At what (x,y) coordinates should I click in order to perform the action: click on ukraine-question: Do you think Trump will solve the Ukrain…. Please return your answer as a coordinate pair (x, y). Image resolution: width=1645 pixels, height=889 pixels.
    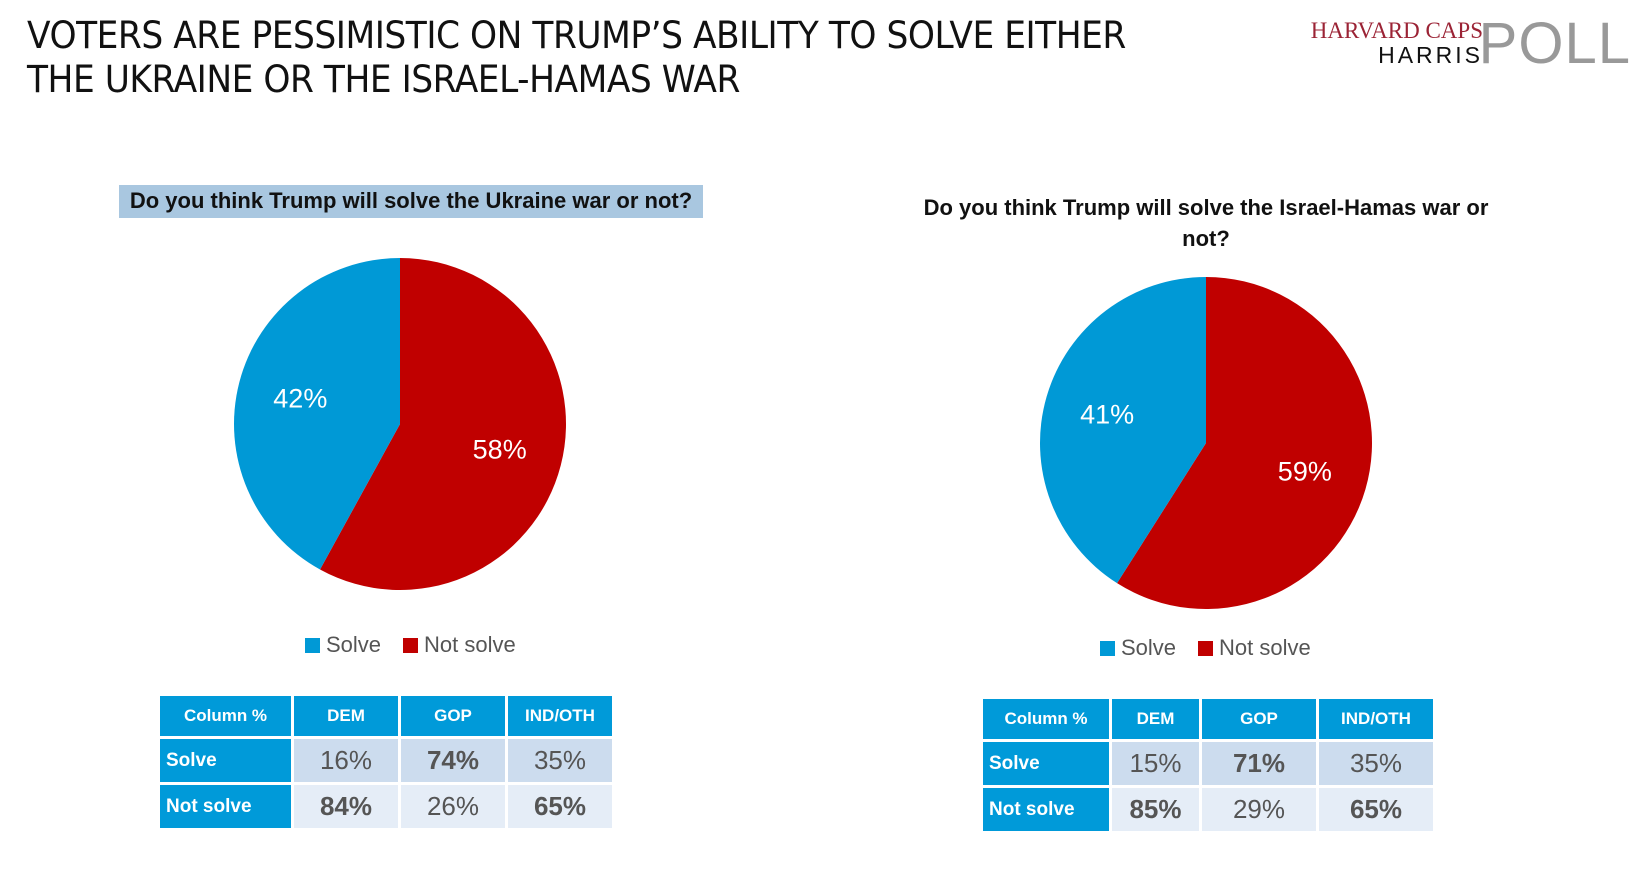
    Looking at the image, I should click on (411, 201).